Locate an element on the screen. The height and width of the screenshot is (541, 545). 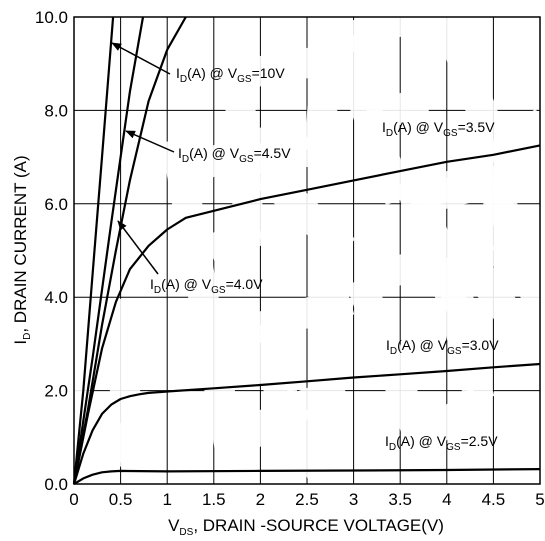
x-tick-label: 5 is located at coordinates (539, 499).